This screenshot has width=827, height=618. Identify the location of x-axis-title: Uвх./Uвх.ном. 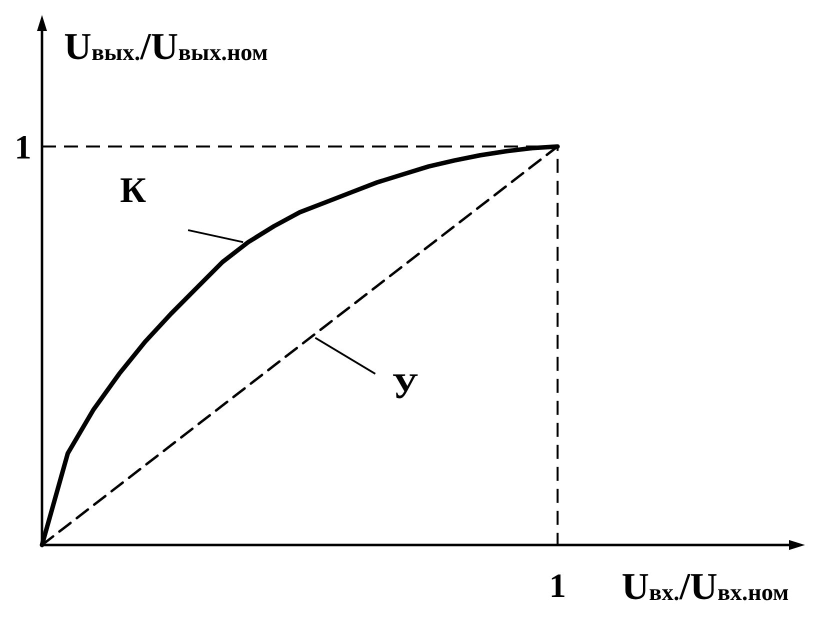
(705, 587).